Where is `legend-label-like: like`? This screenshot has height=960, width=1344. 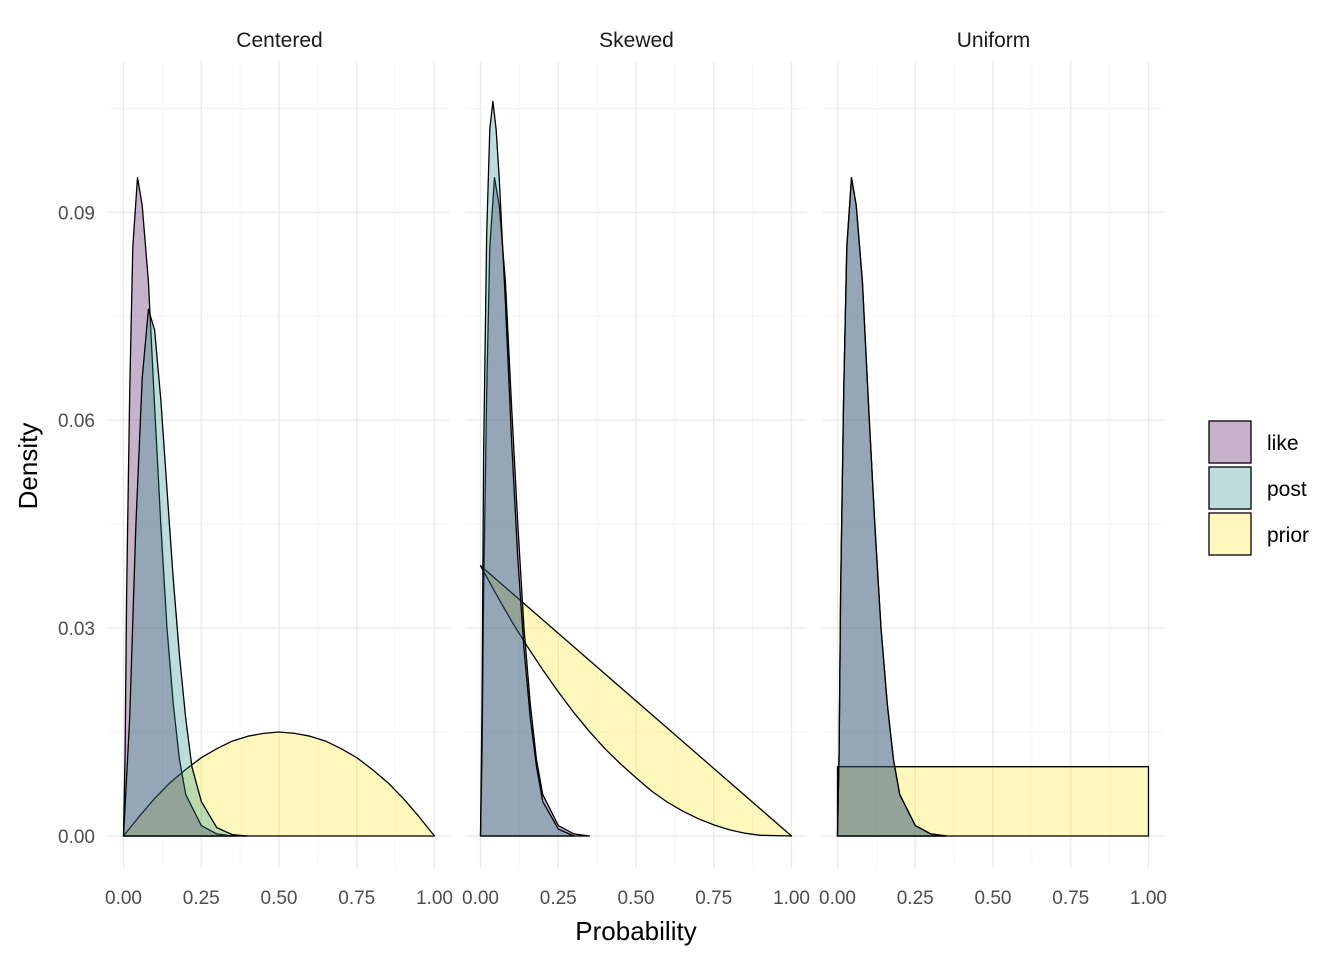
legend-label-like: like is located at coordinates (1283, 443).